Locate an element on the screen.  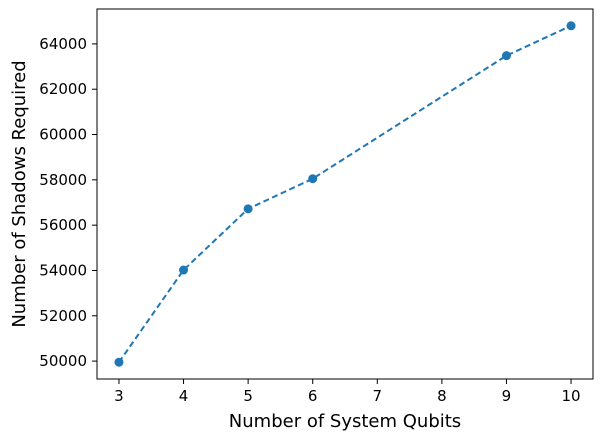
y-tick-label: 60000 is located at coordinates (63, 135).